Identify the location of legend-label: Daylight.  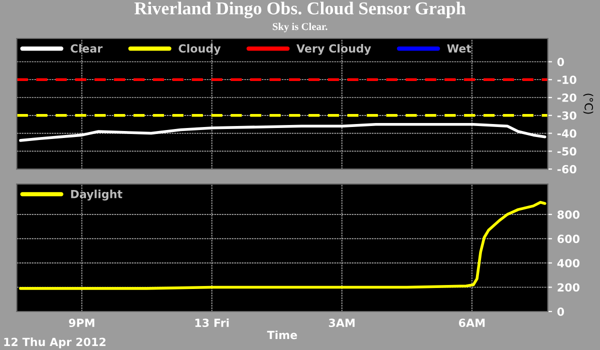
(96, 195).